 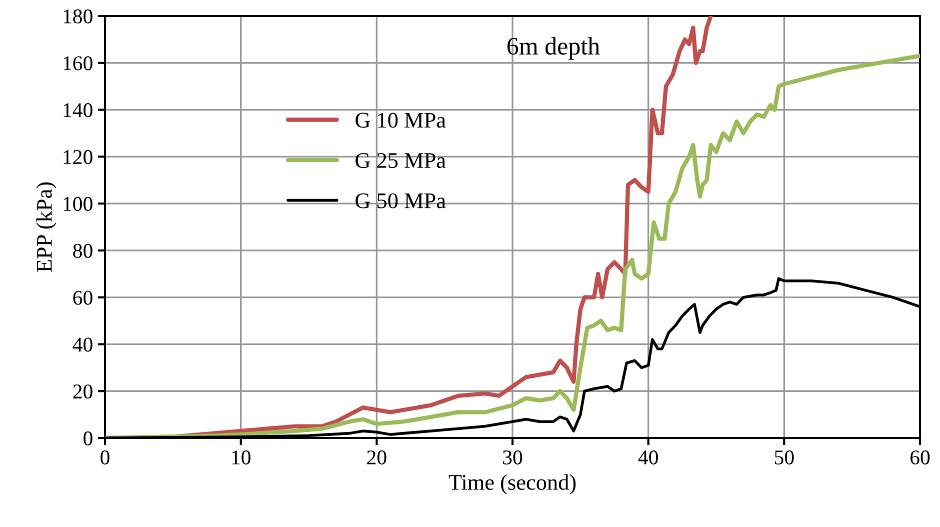 What do you see at coordinates (78, 203) in the screenshot?
I see `y-tick-label: 100` at bounding box center [78, 203].